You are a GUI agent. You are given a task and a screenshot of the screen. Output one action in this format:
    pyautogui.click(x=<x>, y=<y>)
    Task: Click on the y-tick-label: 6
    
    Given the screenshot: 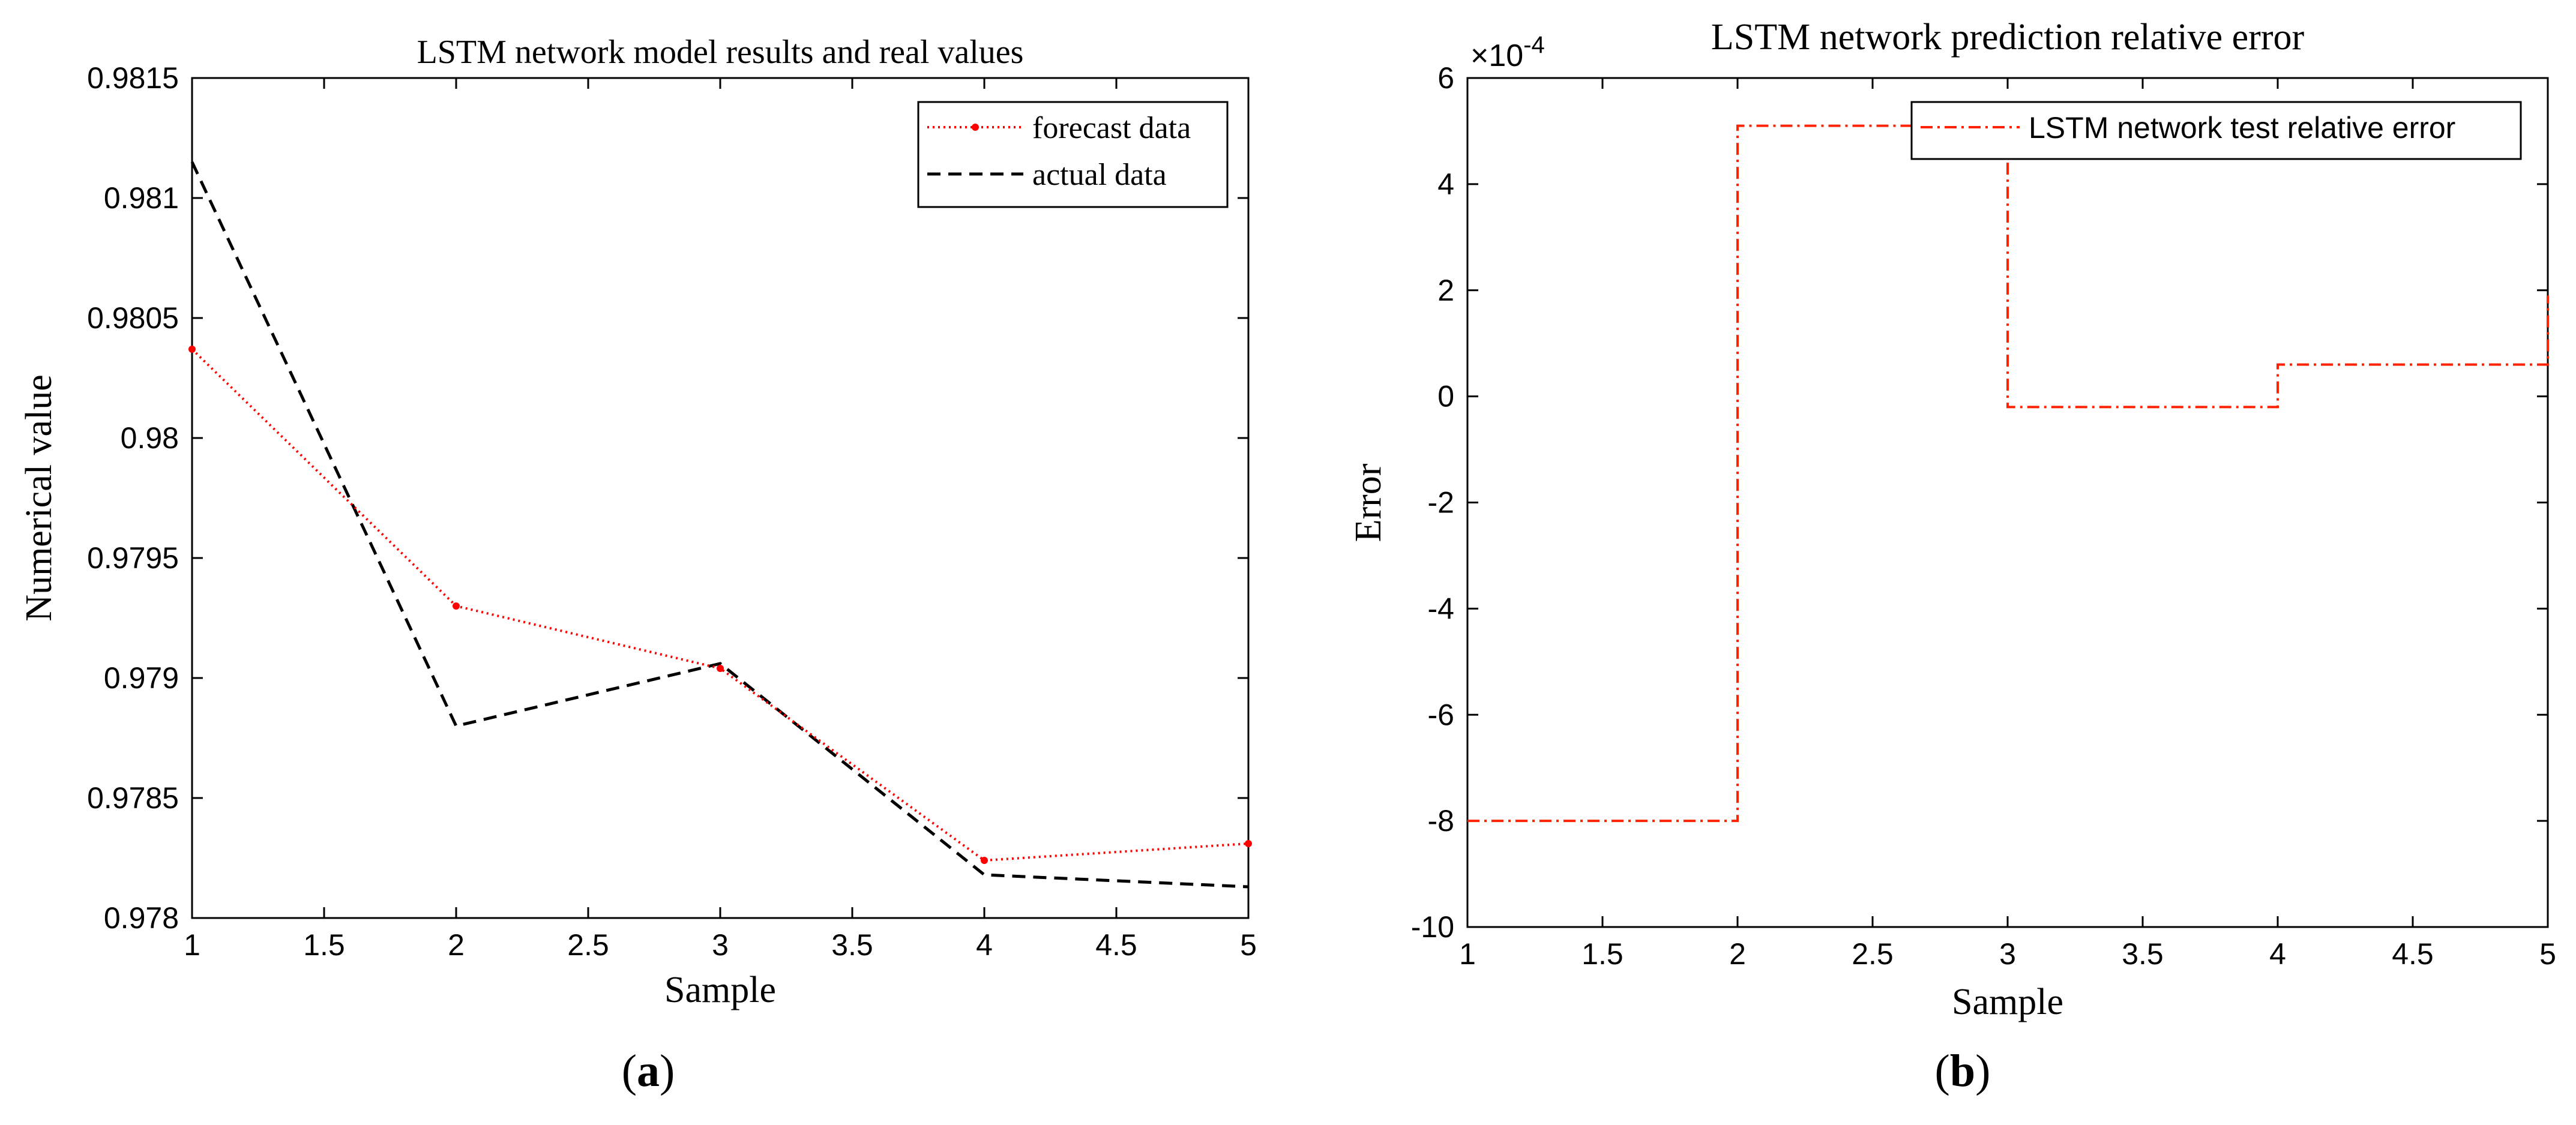 What is the action you would take?
    pyautogui.click(x=1445, y=78)
    